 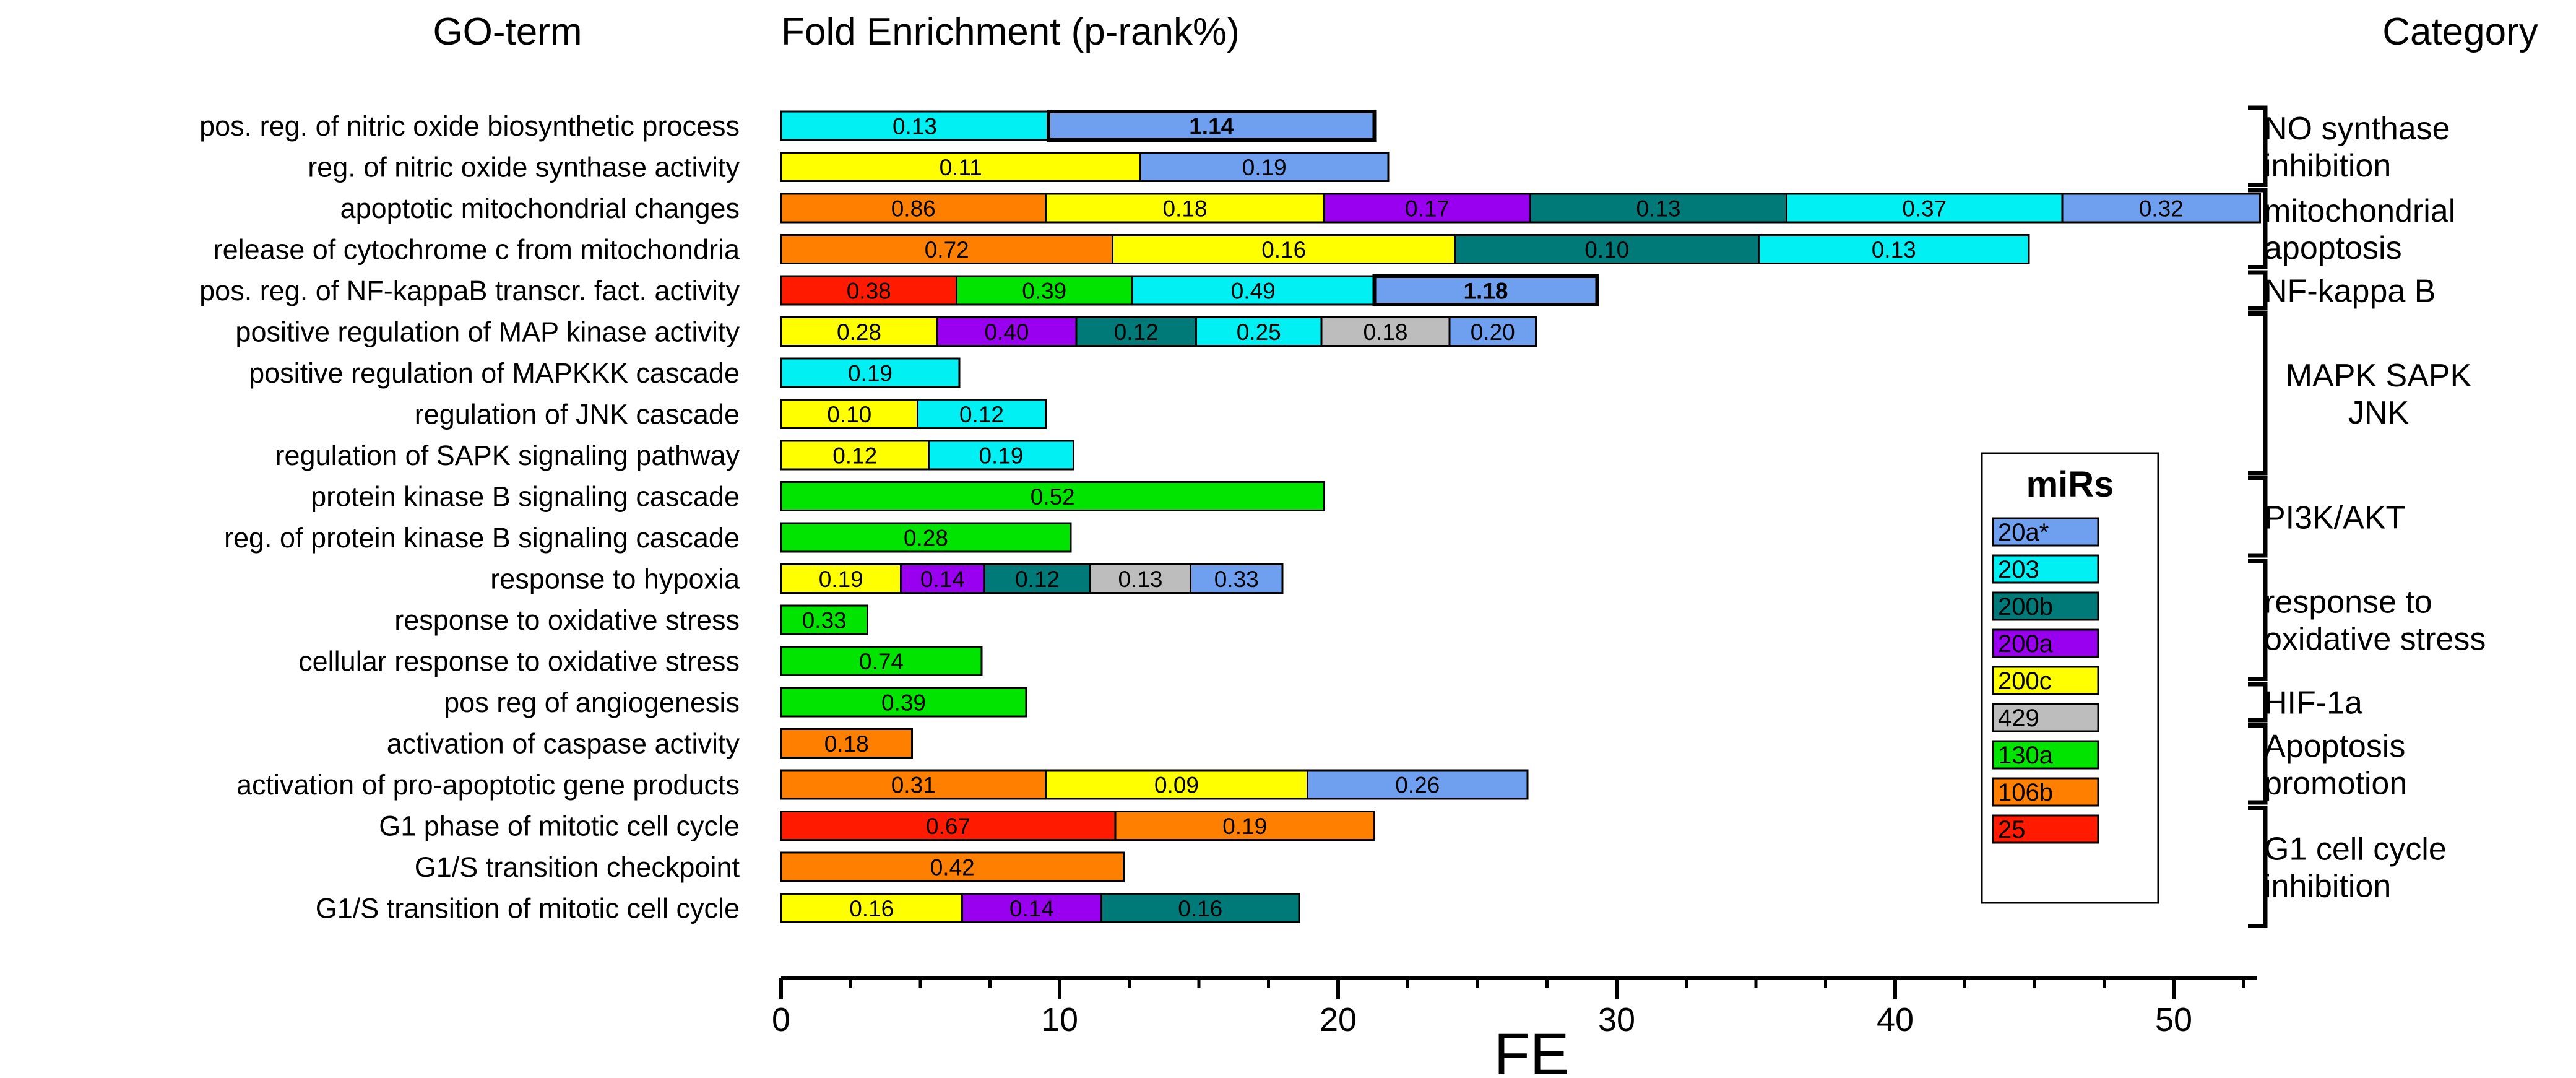 I want to click on bar-segment-label: 0.10, so click(x=849, y=414).